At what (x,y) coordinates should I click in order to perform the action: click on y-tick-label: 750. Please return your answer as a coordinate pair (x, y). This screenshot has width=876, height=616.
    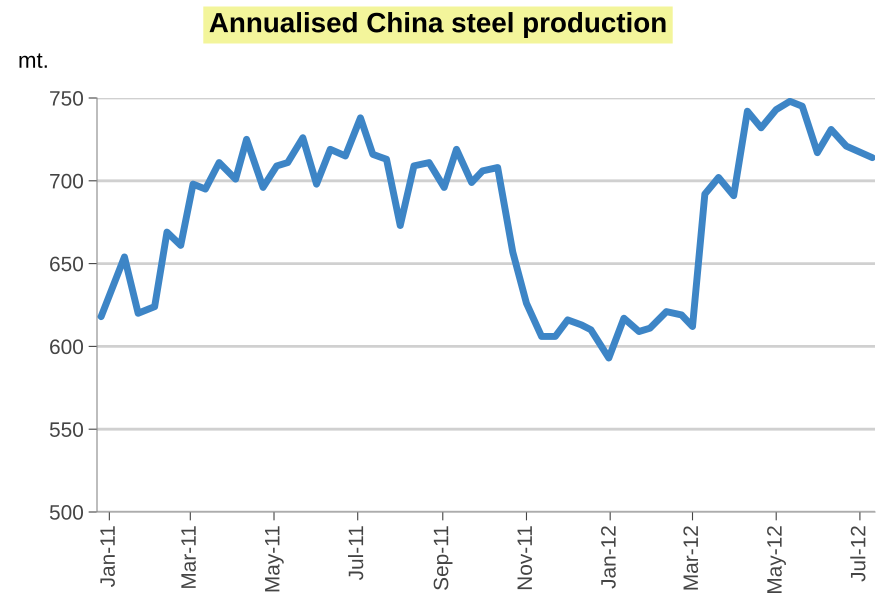
    Looking at the image, I should click on (66, 98).